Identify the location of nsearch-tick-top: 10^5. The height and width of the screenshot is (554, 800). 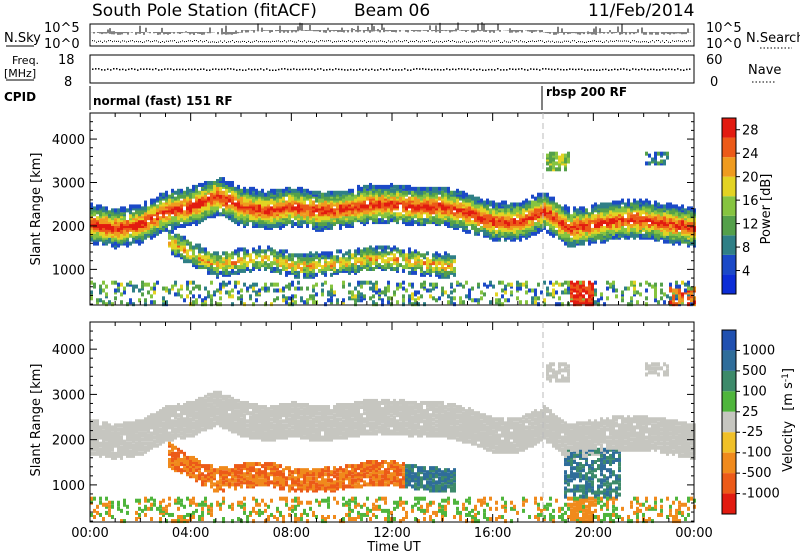
(724, 28).